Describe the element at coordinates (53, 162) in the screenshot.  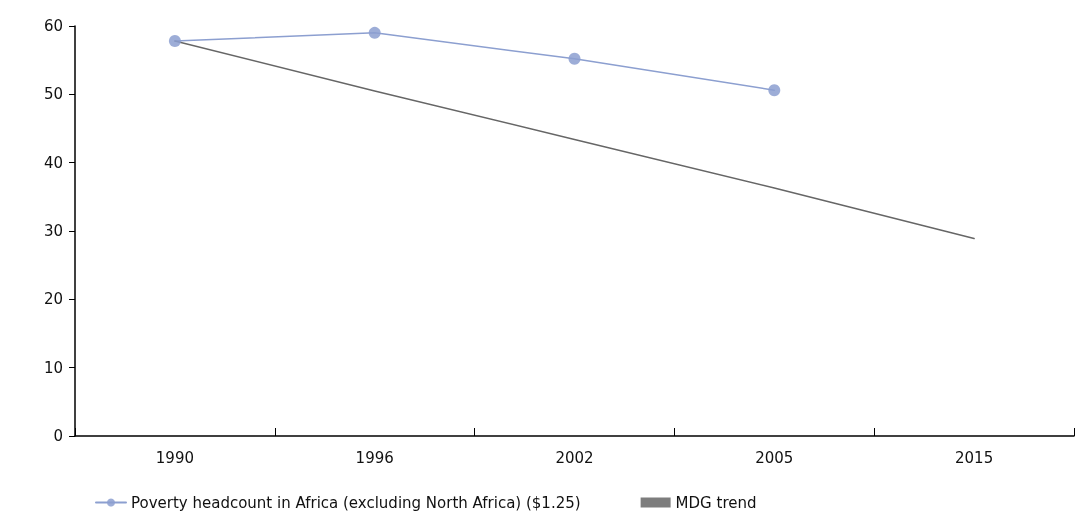
I see `y-tick-label: 40` at that location.